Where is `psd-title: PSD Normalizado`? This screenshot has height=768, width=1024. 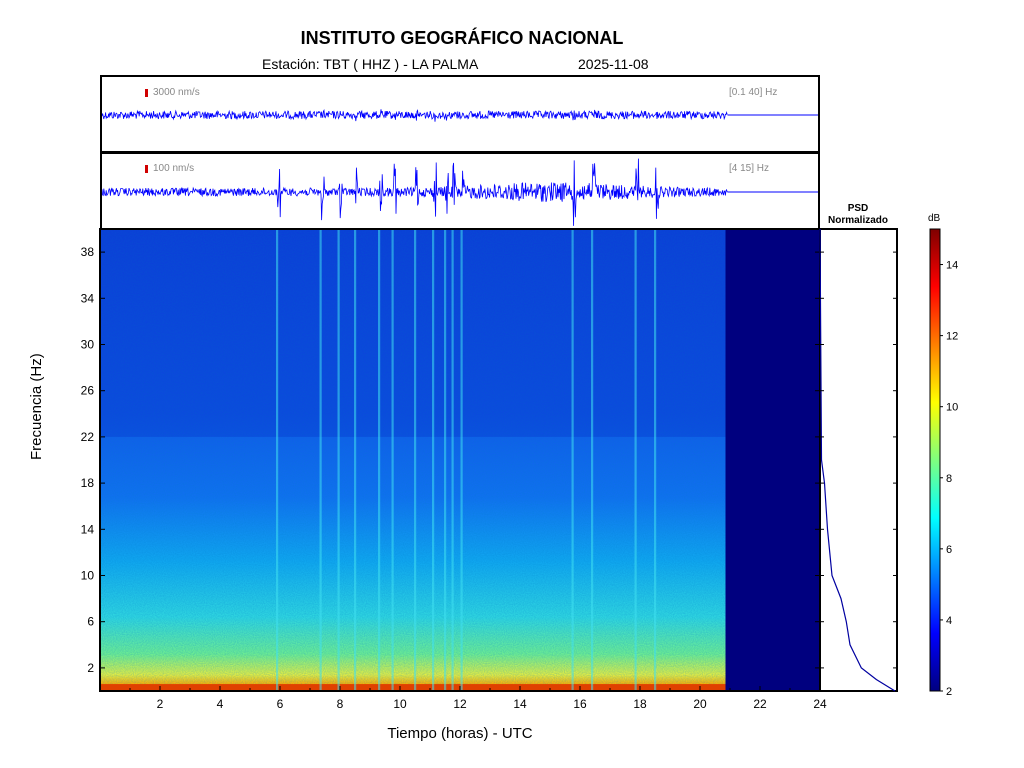
psd-title: PSD Normalizado is located at coordinates (858, 215).